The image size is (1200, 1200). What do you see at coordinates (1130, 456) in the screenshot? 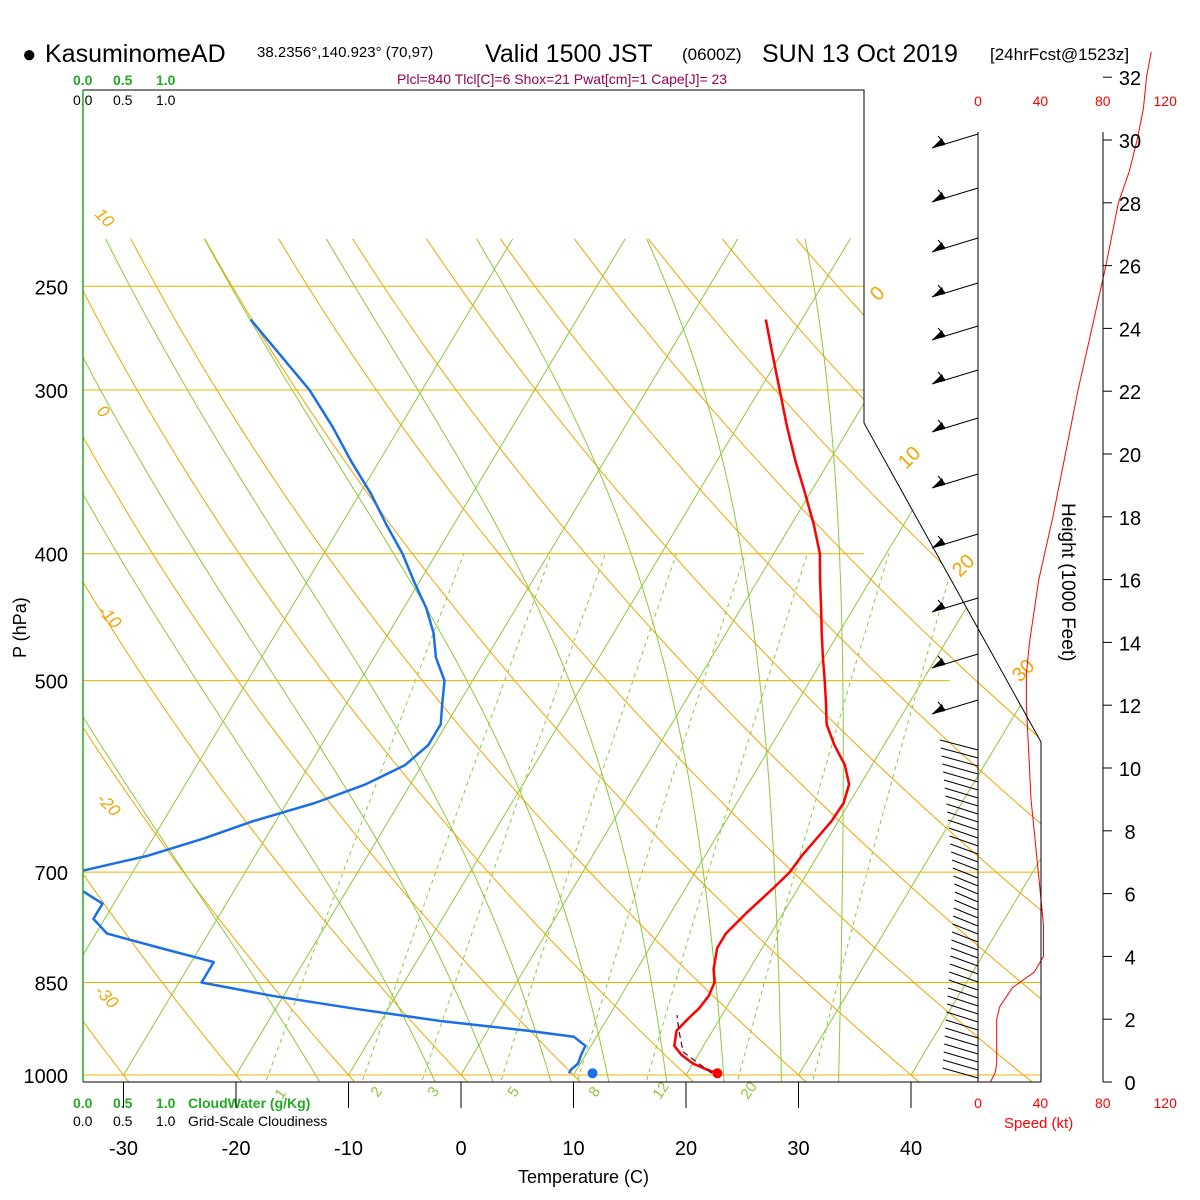
I see `height-tick-label: 20` at bounding box center [1130, 456].